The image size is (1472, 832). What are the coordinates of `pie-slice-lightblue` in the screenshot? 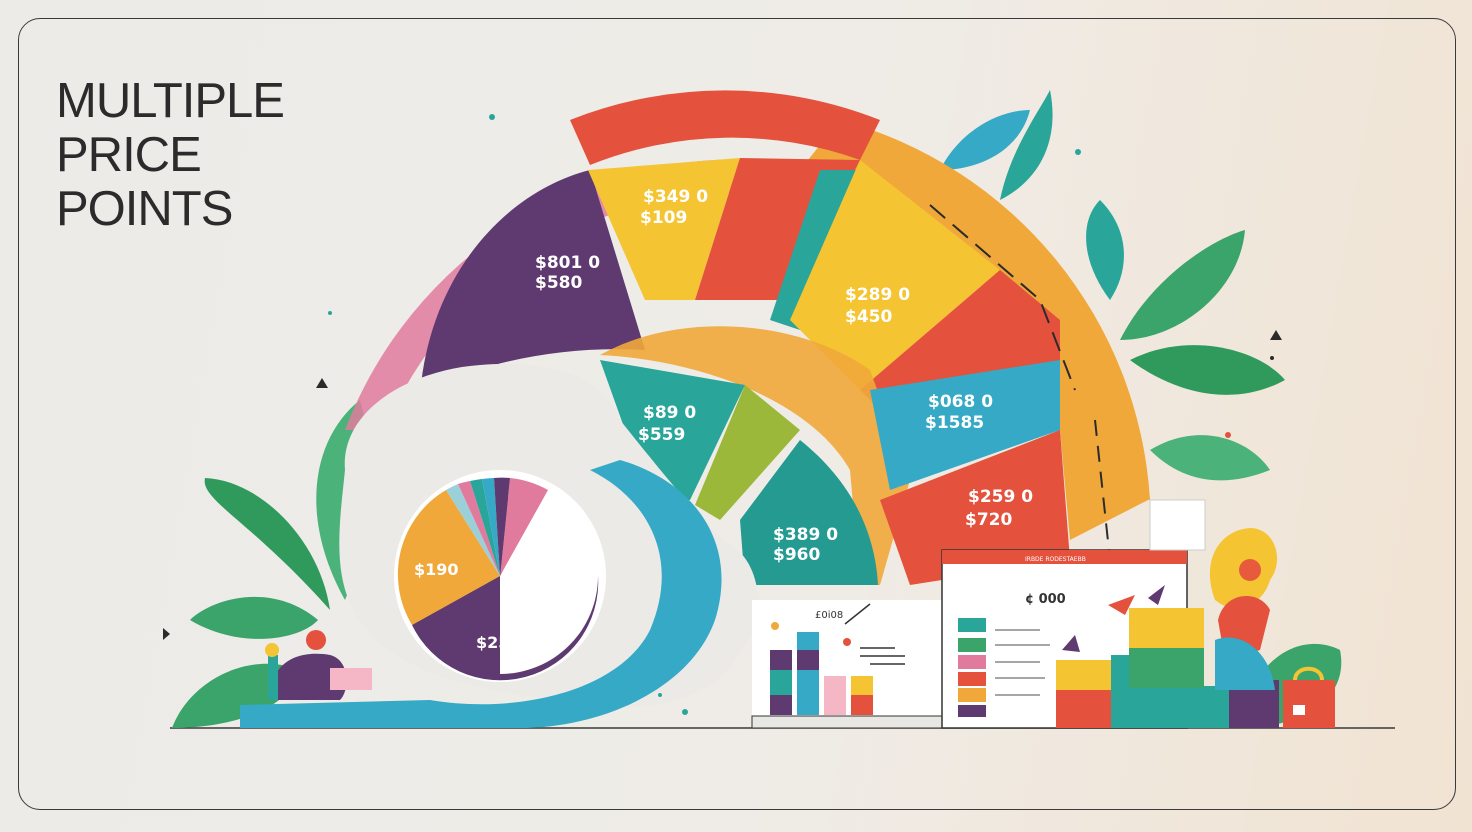 It's located at (473, 530).